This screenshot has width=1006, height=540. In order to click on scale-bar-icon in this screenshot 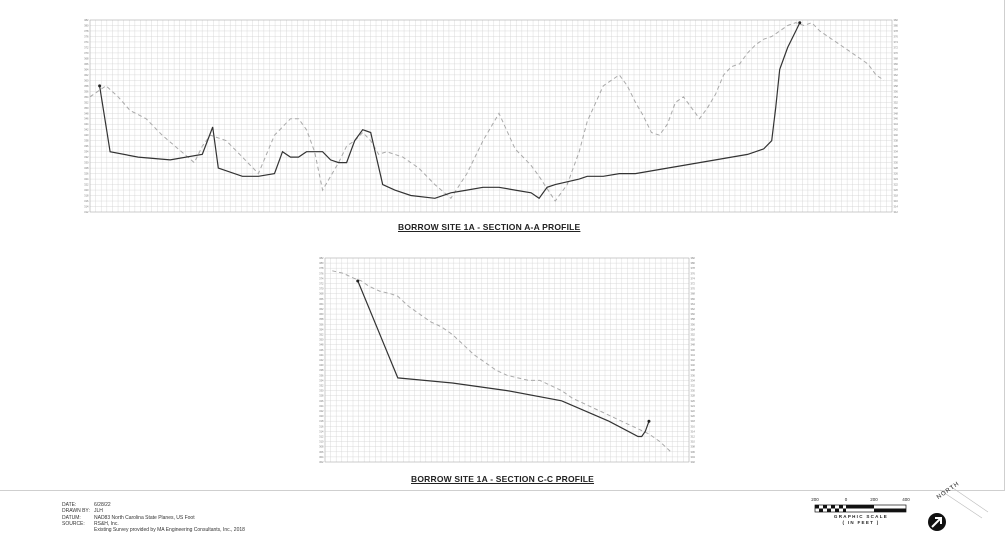, I will do `click(860, 508)`.